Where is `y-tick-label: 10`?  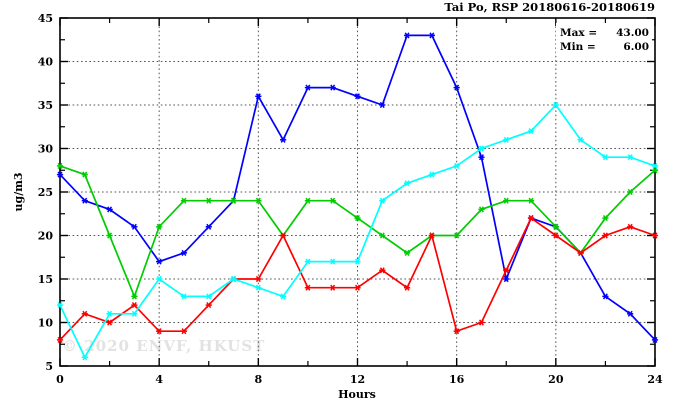 y-tick-label: 10 is located at coordinates (46, 323).